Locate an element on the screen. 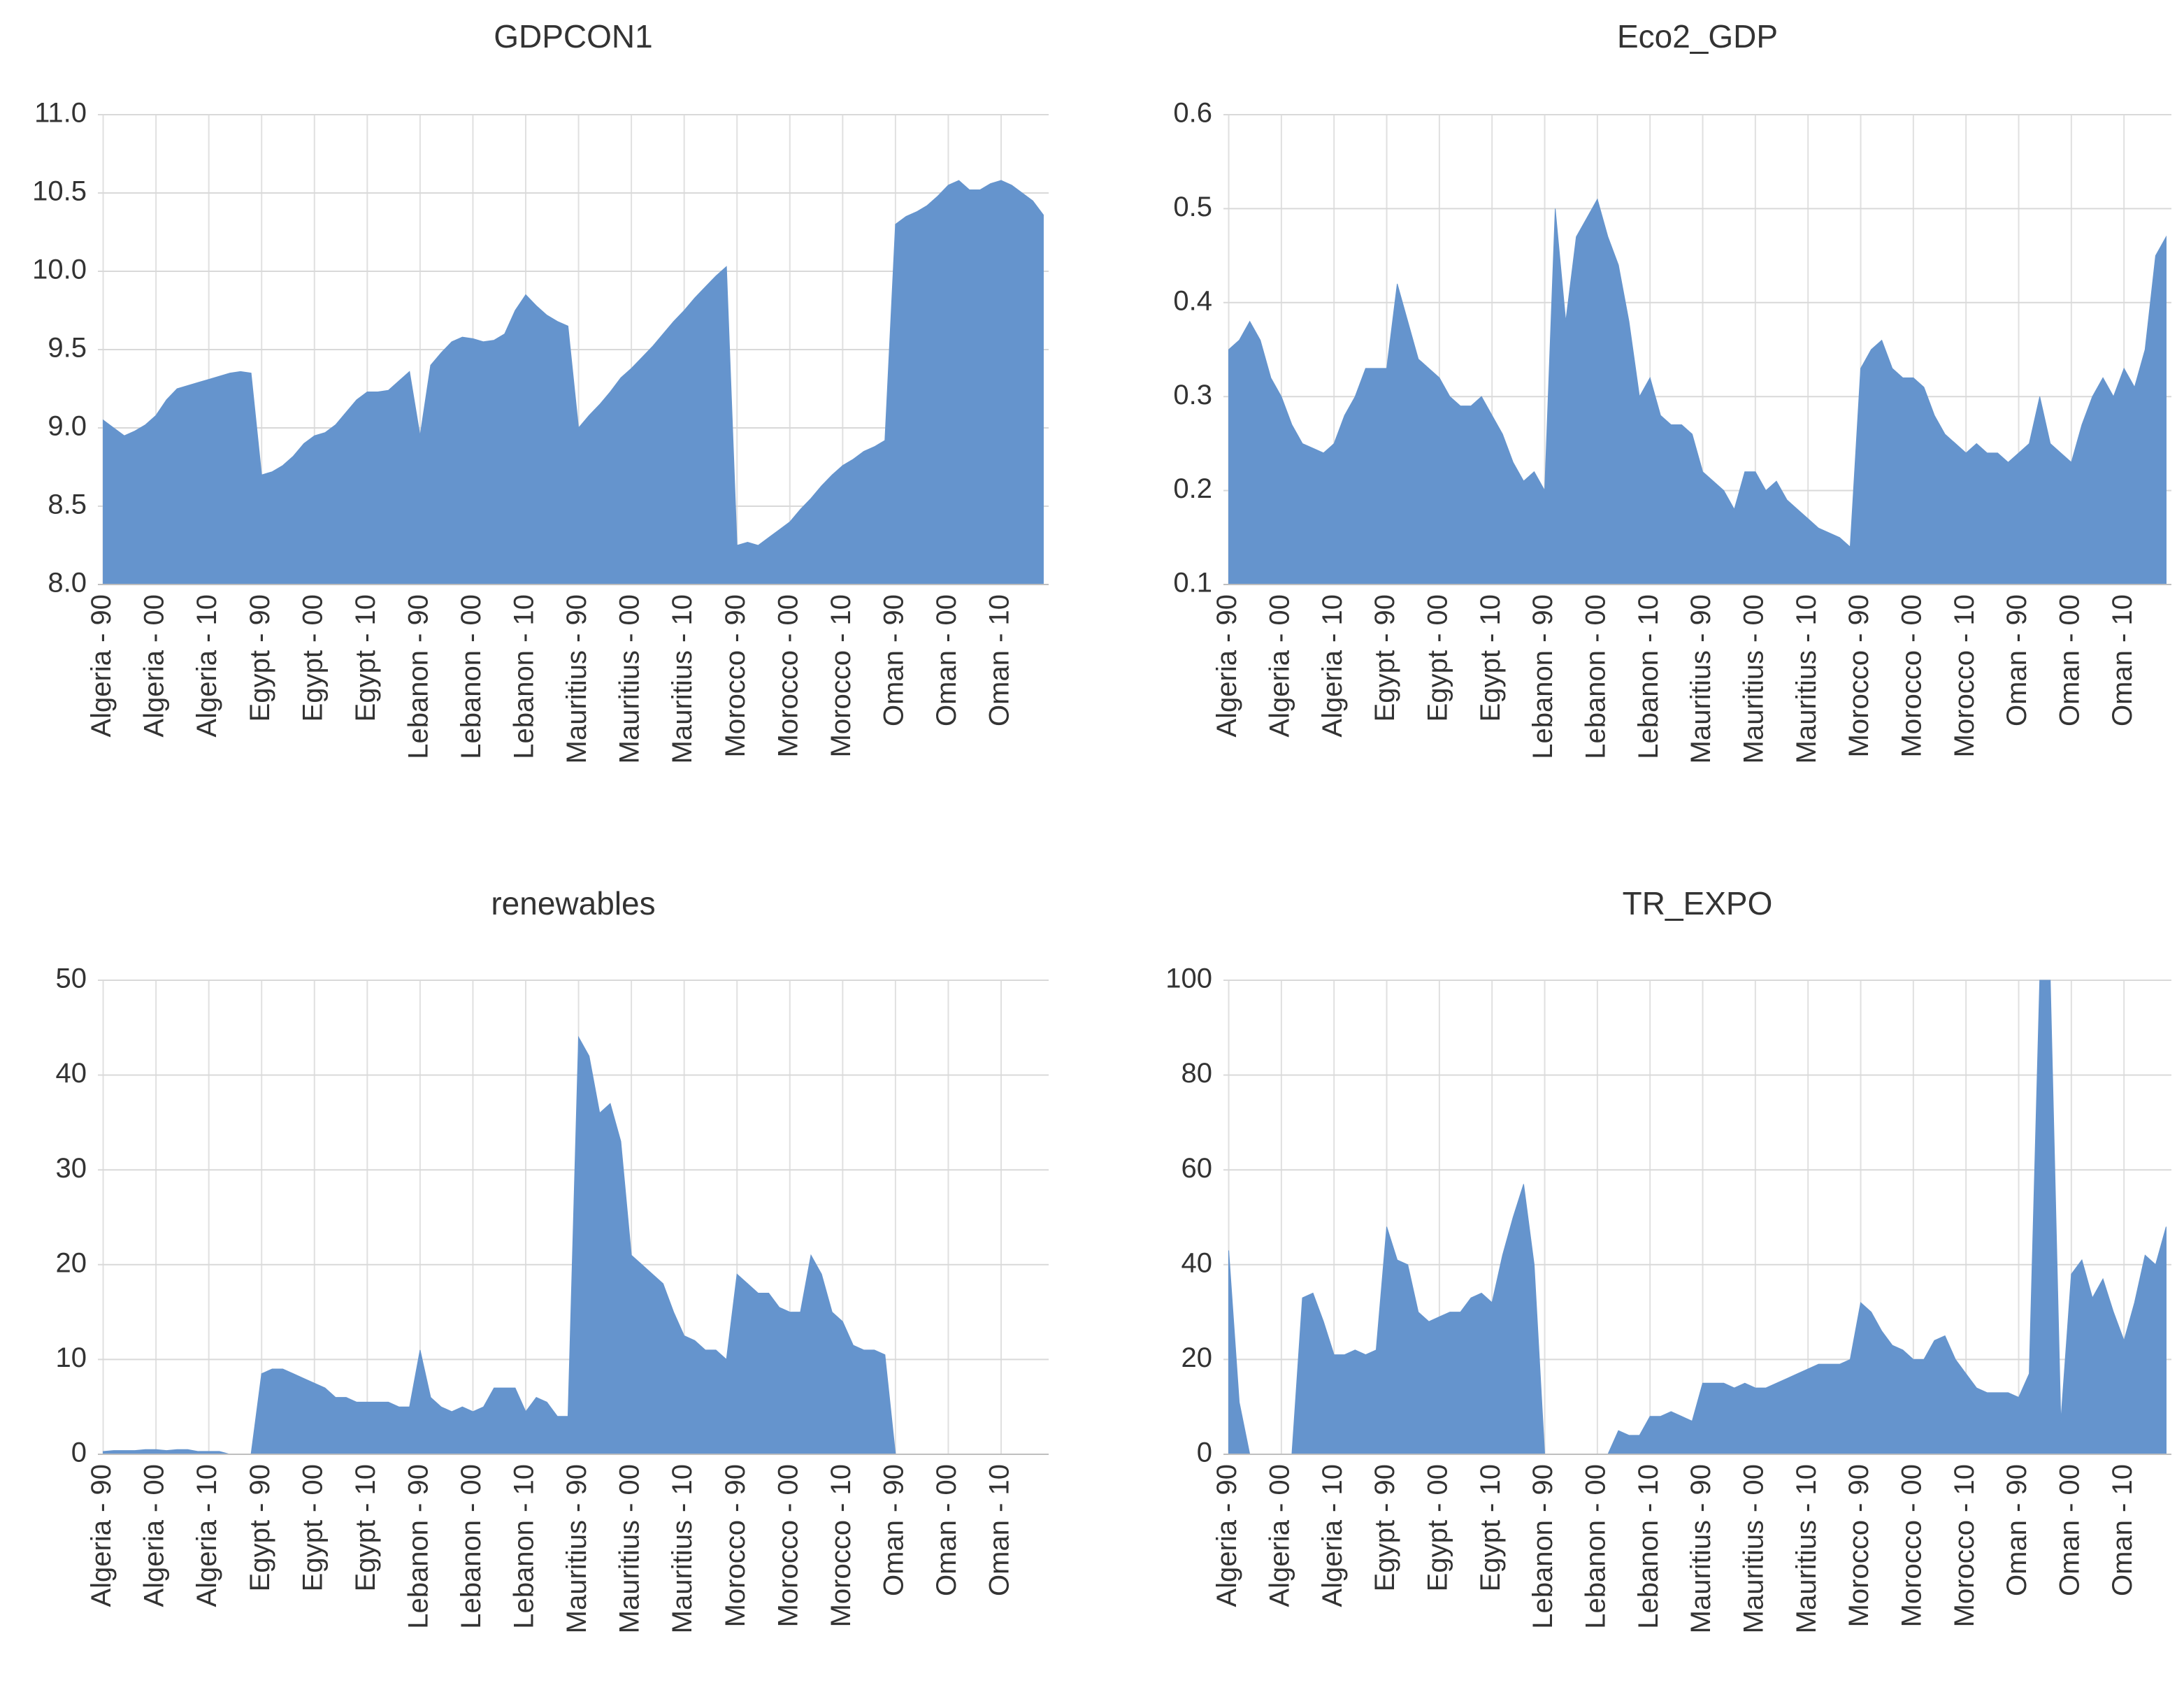  y-tick-label: 80 is located at coordinates (1197, 1073).